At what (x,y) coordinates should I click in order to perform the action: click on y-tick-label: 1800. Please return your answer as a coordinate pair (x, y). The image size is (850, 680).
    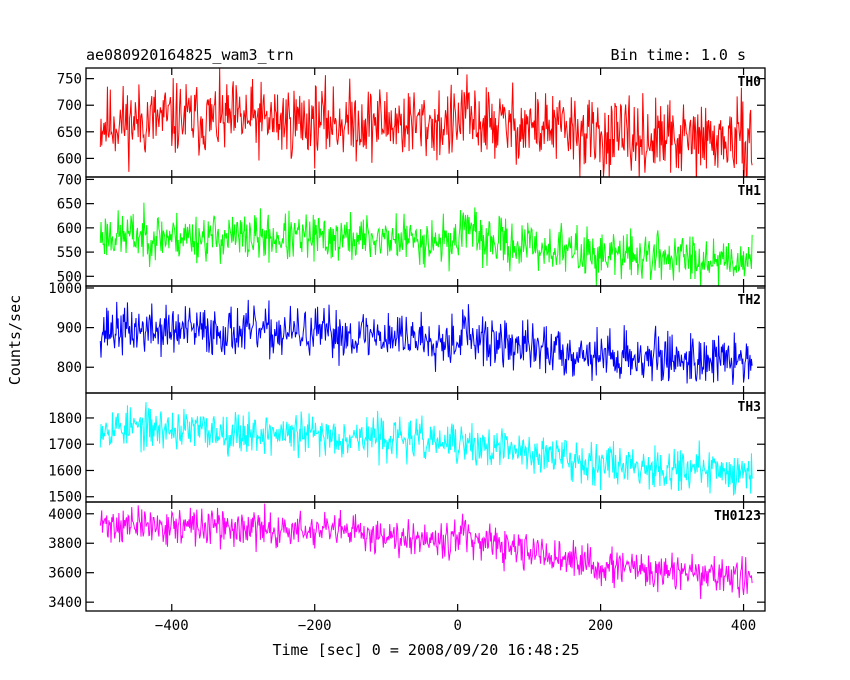
    Looking at the image, I should click on (65, 419).